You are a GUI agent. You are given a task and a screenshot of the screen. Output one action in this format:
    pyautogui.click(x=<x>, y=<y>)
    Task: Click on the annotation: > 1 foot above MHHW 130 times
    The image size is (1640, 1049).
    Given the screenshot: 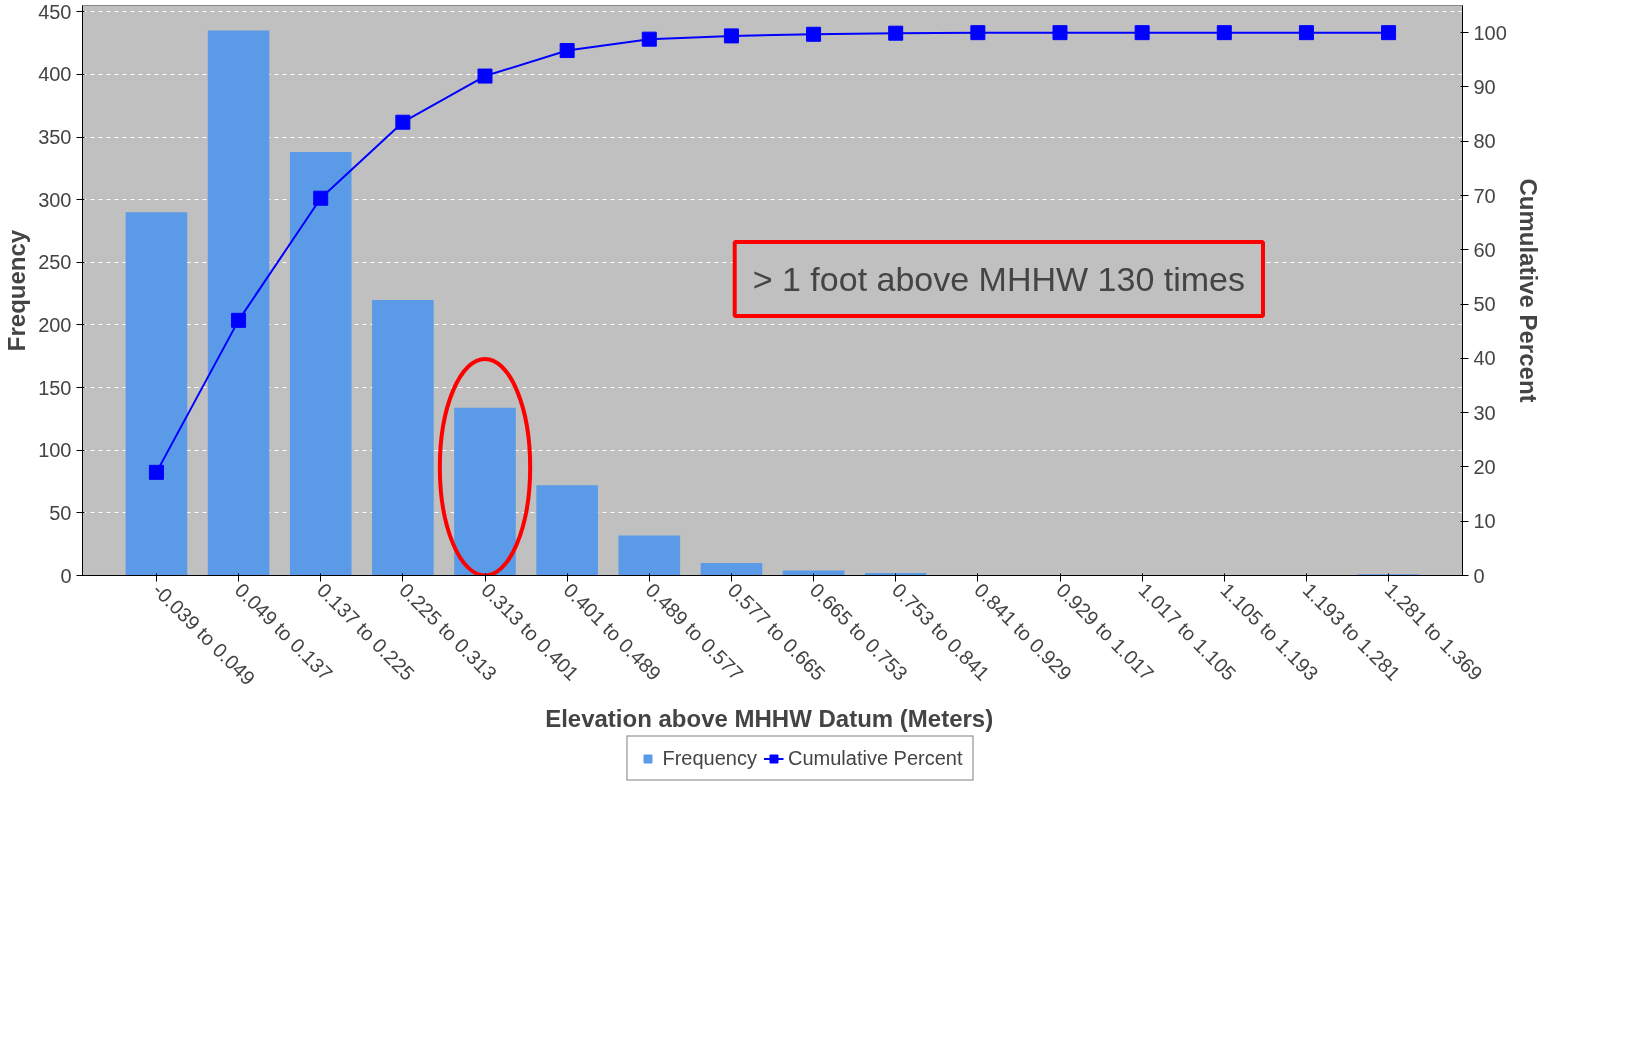 What is the action you would take?
    pyautogui.click(x=998, y=279)
    